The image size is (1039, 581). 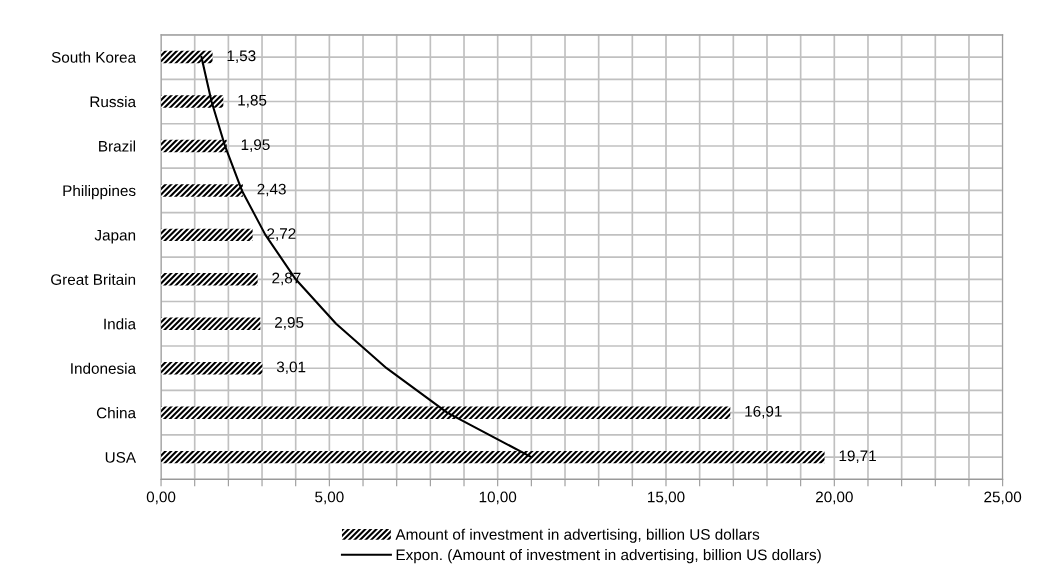 I want to click on data-label: 16,91, so click(x=763, y=412).